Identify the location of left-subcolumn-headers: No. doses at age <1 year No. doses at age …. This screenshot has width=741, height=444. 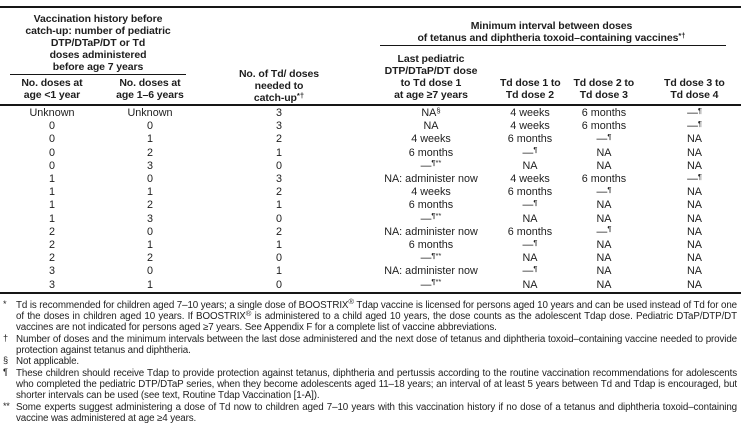
(98, 89).